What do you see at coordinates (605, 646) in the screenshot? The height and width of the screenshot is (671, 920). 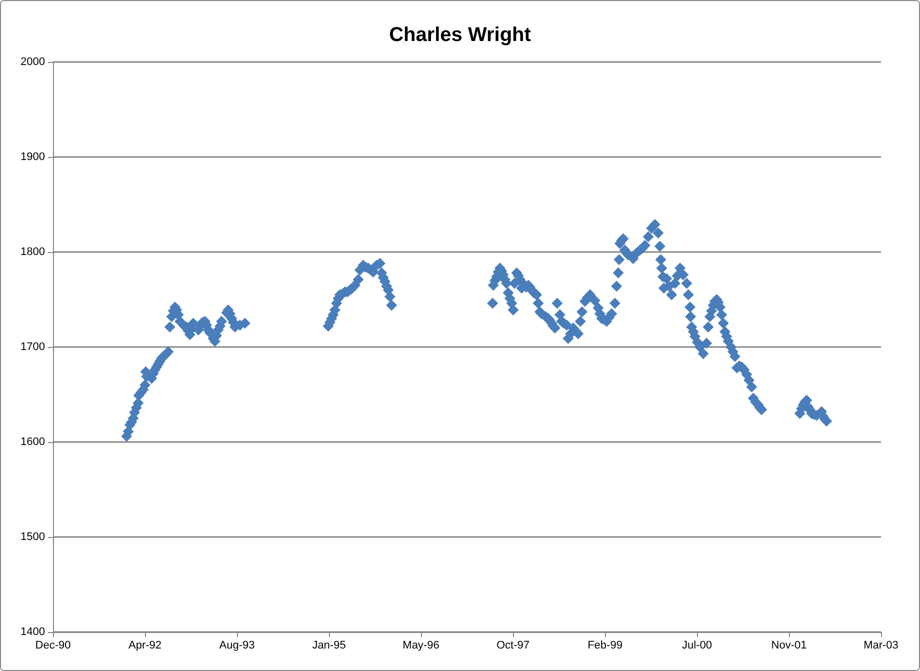 I see `x-tick-label: Feb-99` at bounding box center [605, 646].